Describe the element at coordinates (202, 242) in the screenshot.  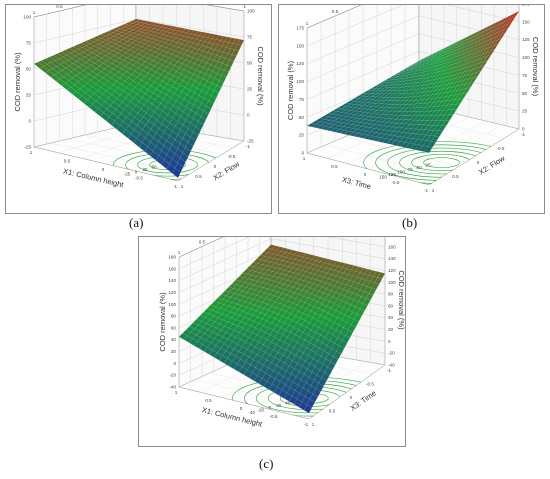
I see `top-tick-left-c: 0.5` at that location.